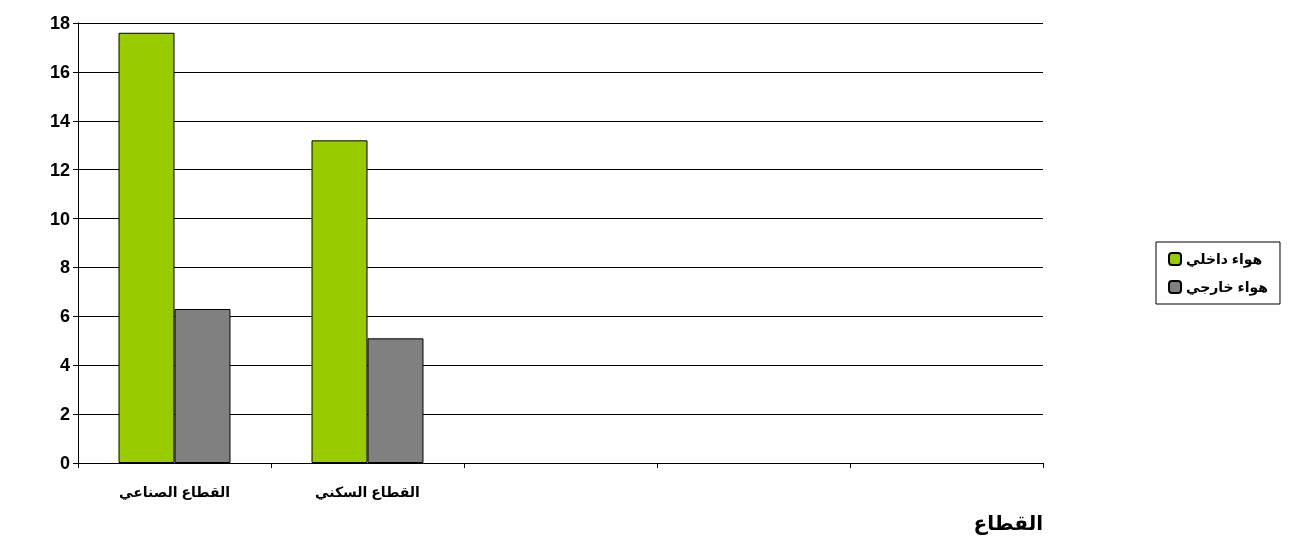 The height and width of the screenshot is (546, 1296). Describe the element at coordinates (59, 218) in the screenshot. I see `y-tick-label: 10` at that location.